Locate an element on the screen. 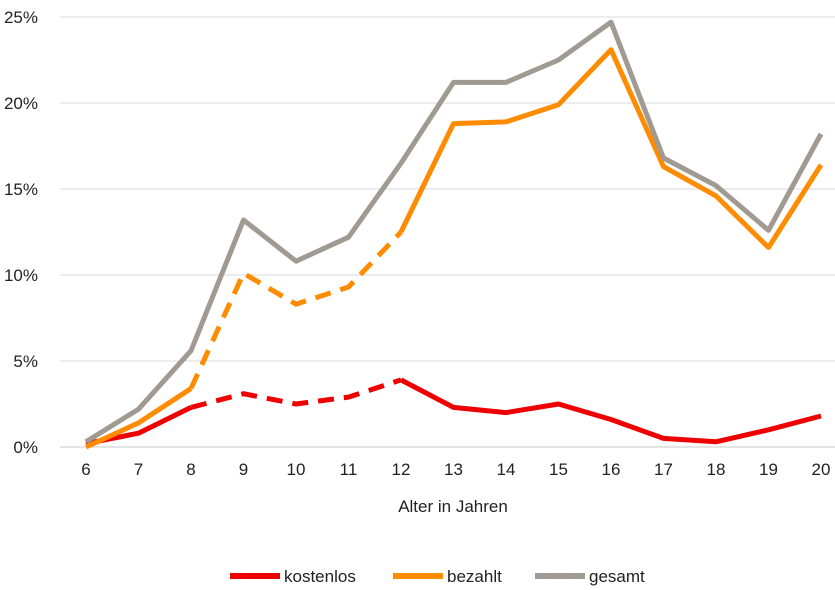 The width and height of the screenshot is (835, 590). x-tick-label: 7 is located at coordinates (138, 469).